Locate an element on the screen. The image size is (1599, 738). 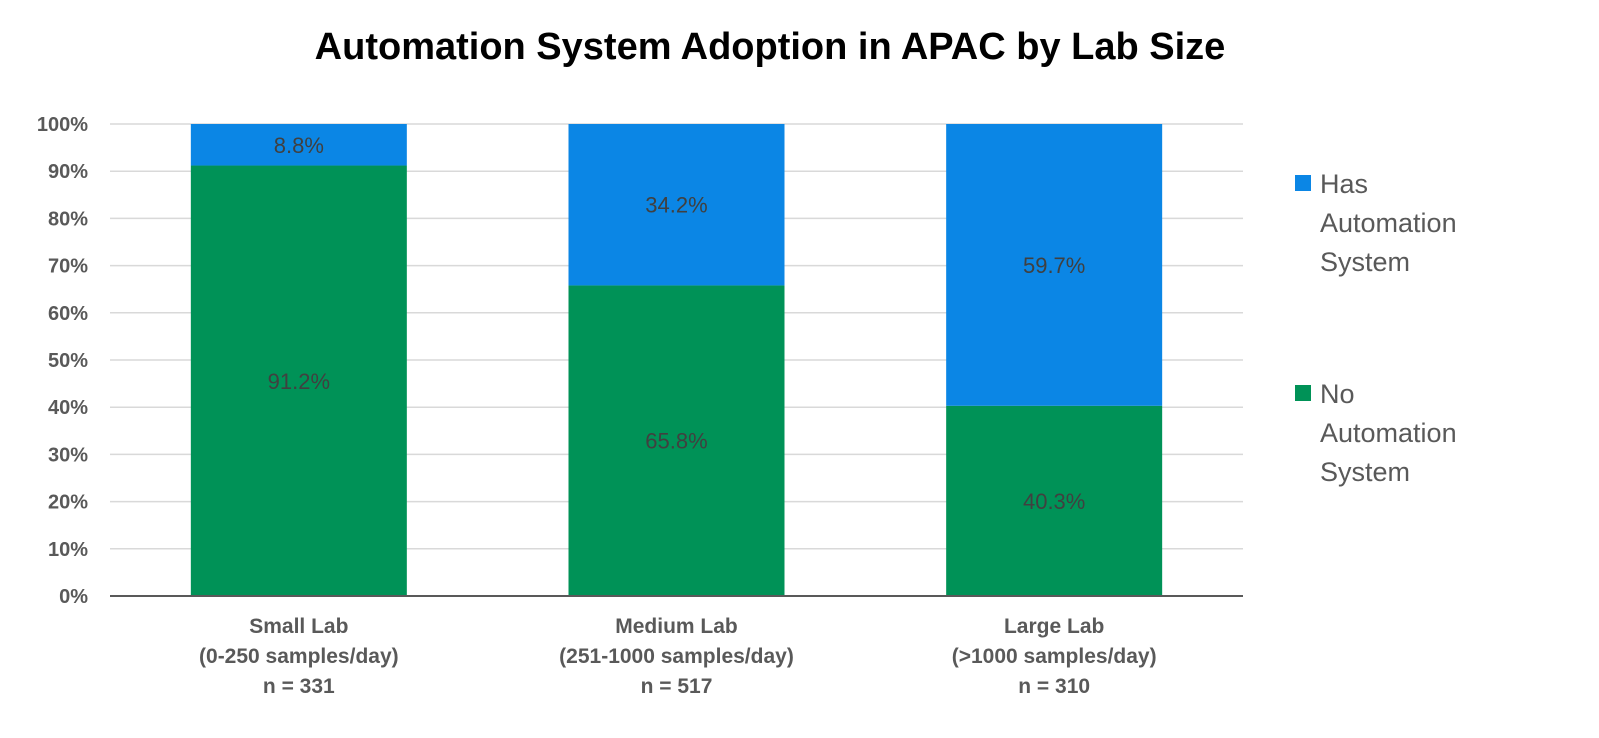
data-label: 91.2% is located at coordinates (299, 381).